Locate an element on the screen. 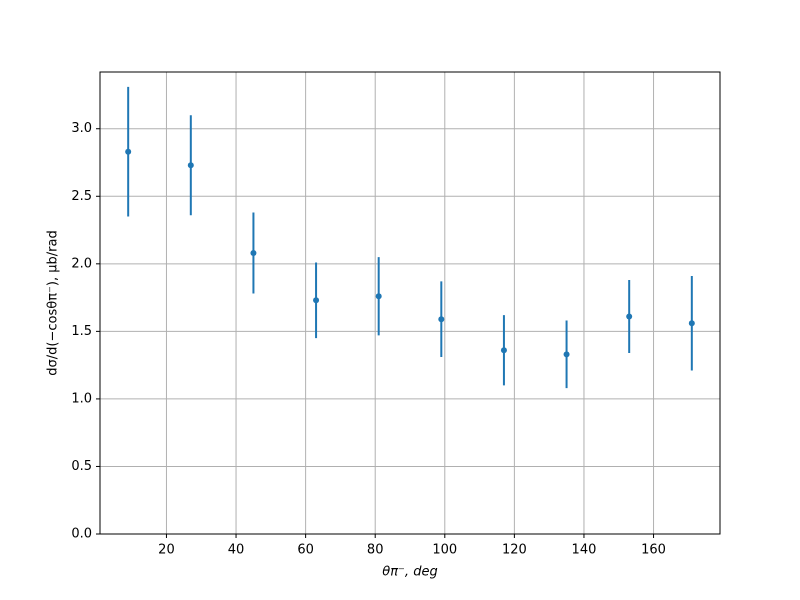 Image resolution: width=800 pixels, height=600 pixels. x-tick-label: 20 is located at coordinates (166, 550).